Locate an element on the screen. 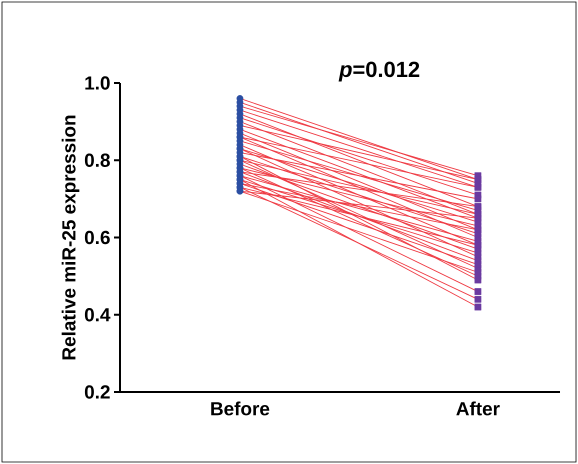 The image size is (578, 464). y-tick-label: 1.0 is located at coordinates (97, 83).